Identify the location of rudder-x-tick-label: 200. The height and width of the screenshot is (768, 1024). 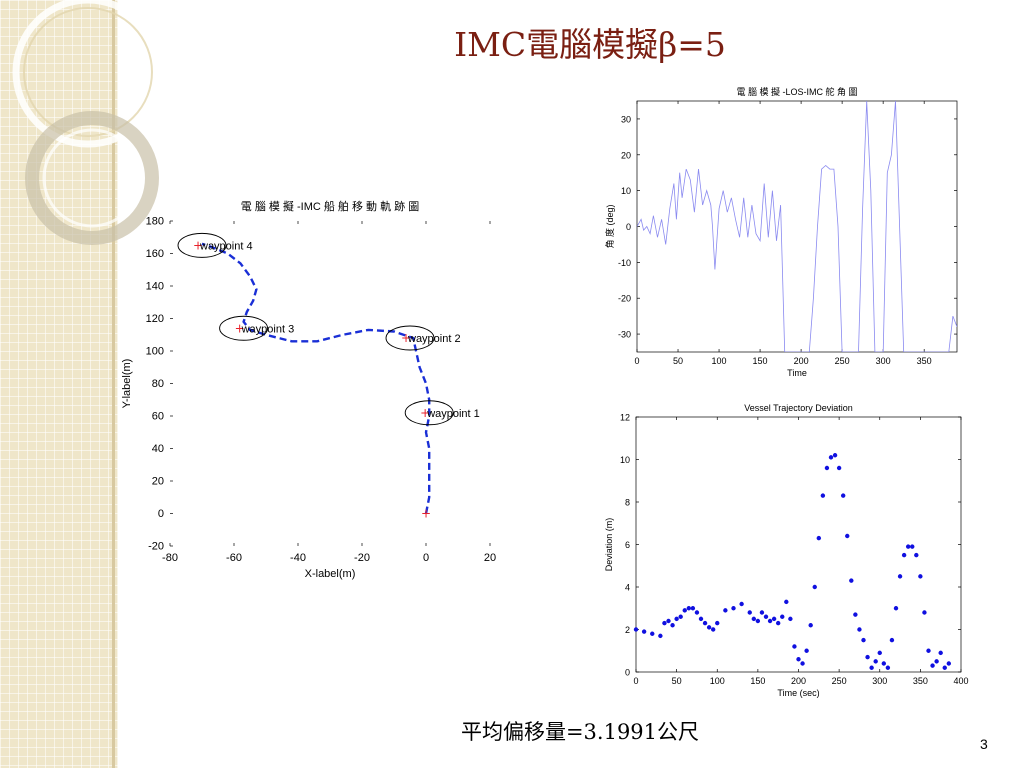
(801, 361).